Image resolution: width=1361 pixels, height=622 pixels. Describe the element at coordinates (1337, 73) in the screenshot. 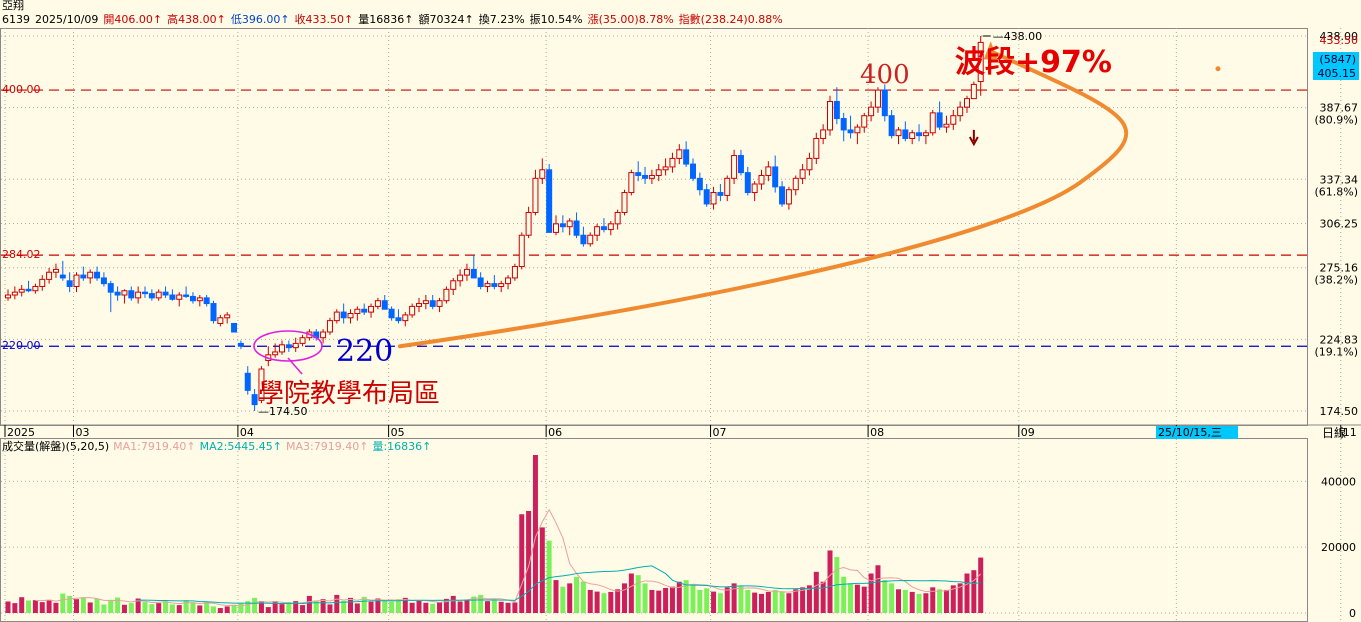

I see `badge-price: 405.15` at that location.